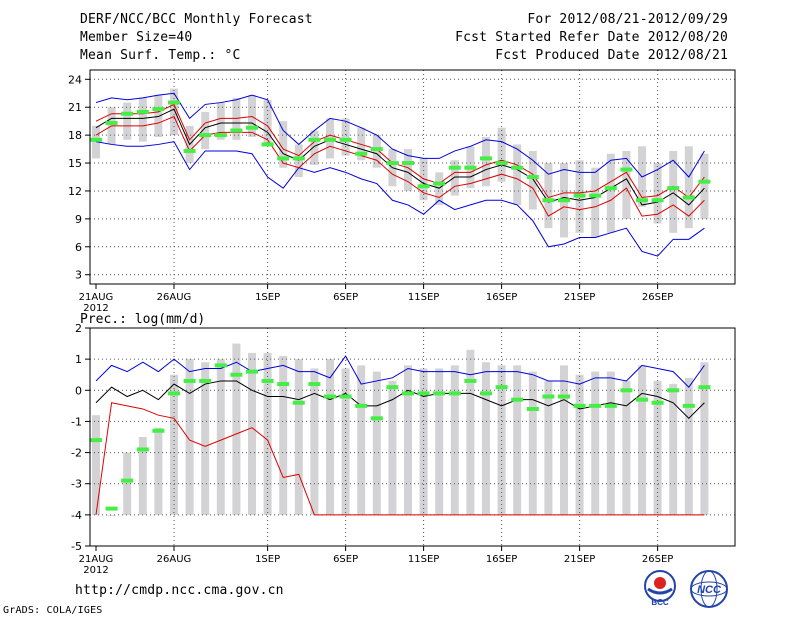 This screenshot has height=618, width=800. Describe the element at coordinates (709, 589) in the screenshot. I see `ncc-logo: NCC` at that location.